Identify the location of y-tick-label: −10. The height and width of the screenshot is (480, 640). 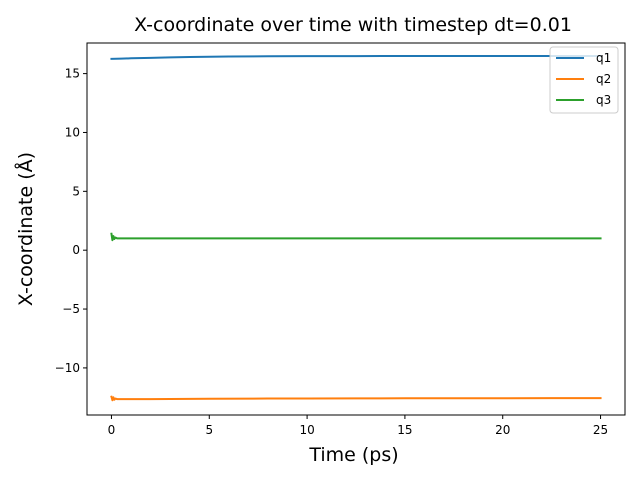
(67, 368).